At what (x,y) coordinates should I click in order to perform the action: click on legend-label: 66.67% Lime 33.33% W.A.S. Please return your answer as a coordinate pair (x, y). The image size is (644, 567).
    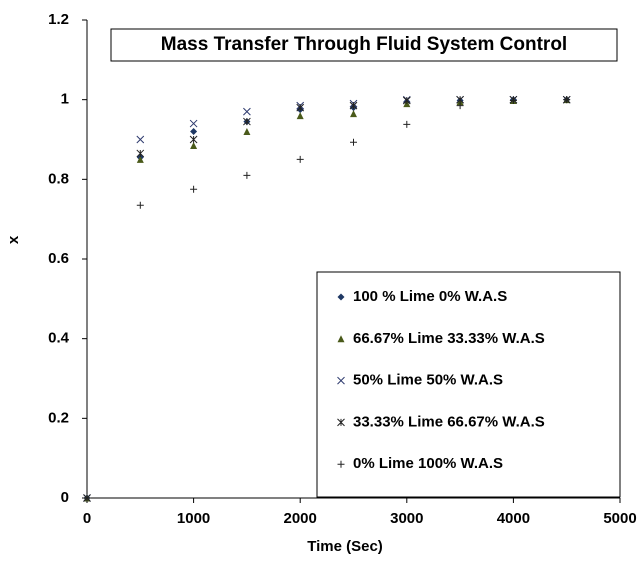
    Looking at the image, I should click on (449, 338).